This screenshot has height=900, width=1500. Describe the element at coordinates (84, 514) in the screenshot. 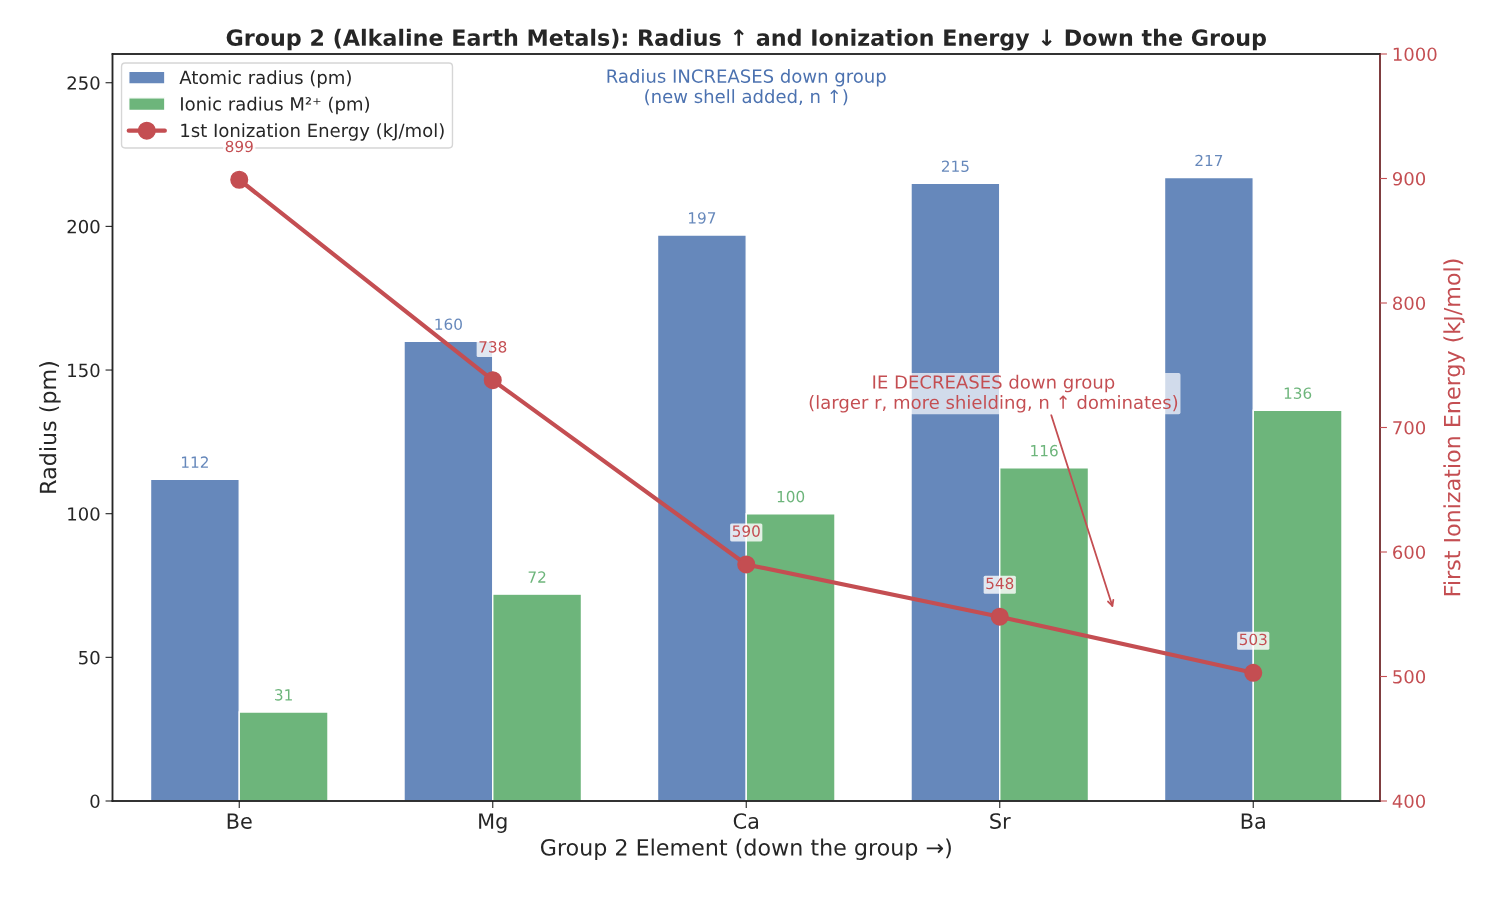

I see `y-tick-label: 100` at that location.